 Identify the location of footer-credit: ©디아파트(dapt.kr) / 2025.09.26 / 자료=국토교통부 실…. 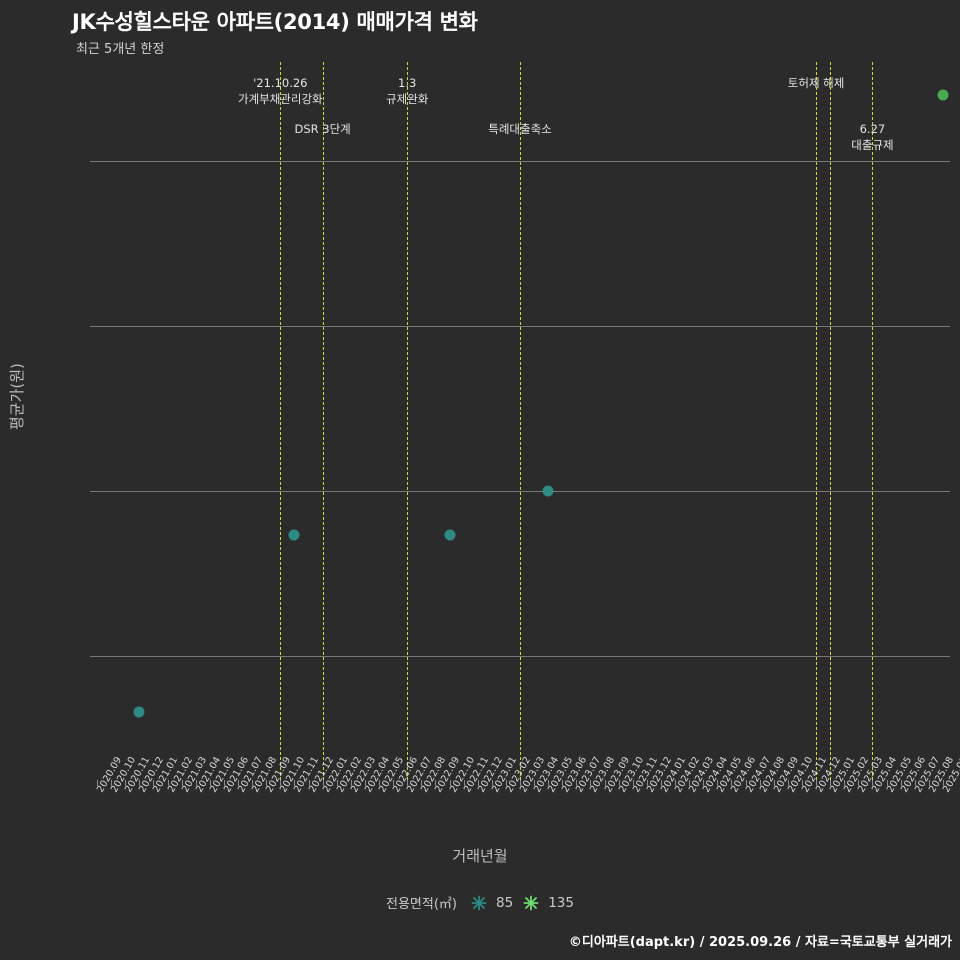
(760, 942).